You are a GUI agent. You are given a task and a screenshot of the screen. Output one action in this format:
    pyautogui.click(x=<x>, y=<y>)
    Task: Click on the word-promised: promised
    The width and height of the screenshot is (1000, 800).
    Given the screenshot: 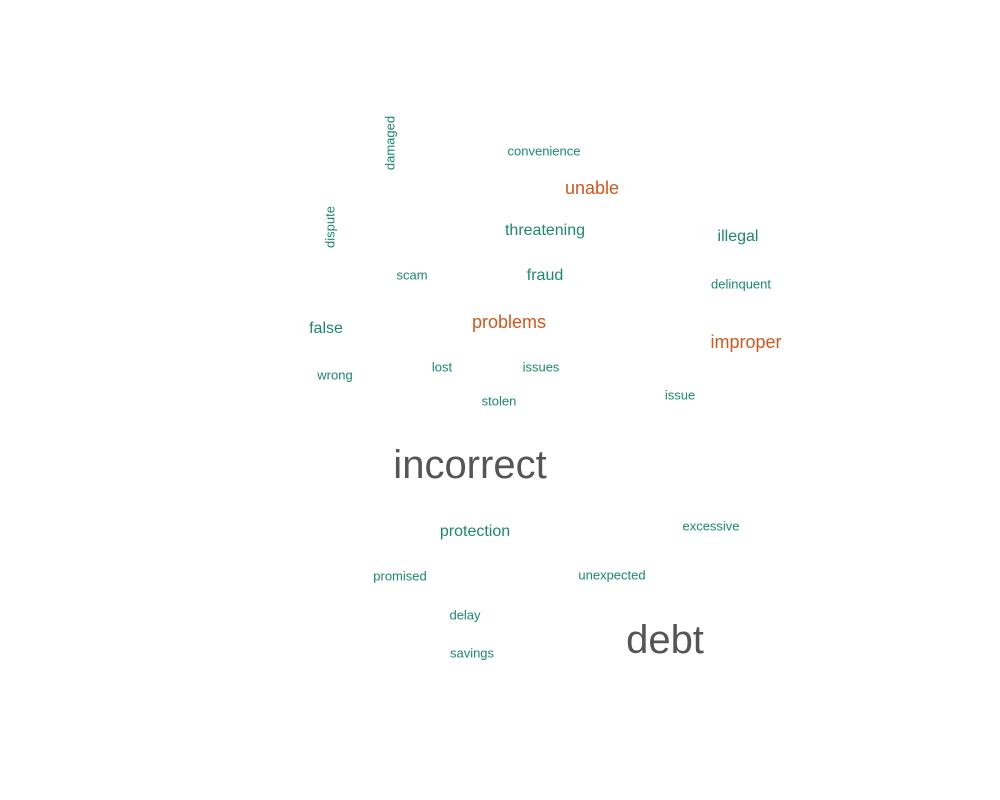 What is the action you would take?
    pyautogui.click(x=400, y=576)
    